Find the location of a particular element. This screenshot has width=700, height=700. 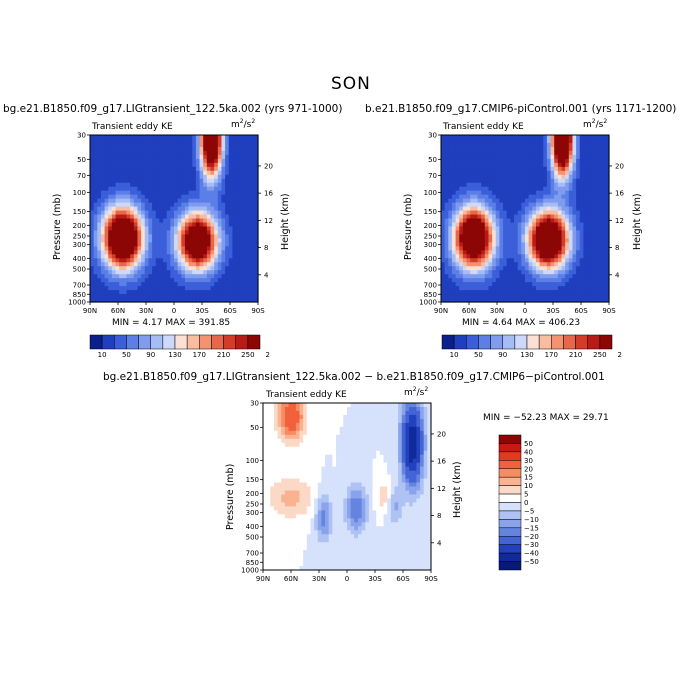

panel1-cb-label: 210 is located at coordinates (223, 355).